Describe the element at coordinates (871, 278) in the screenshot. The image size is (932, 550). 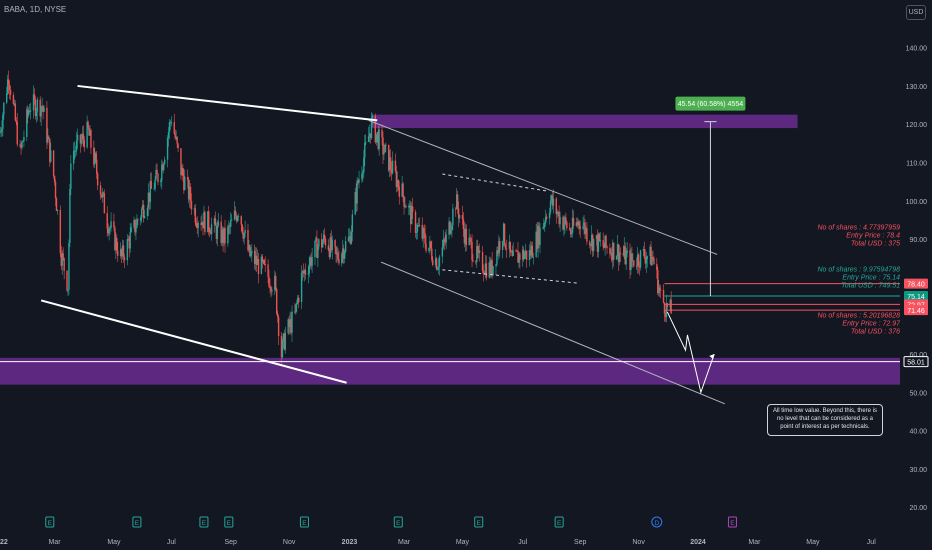
I see `order-info-text: Entry Price : 75.14` at that location.